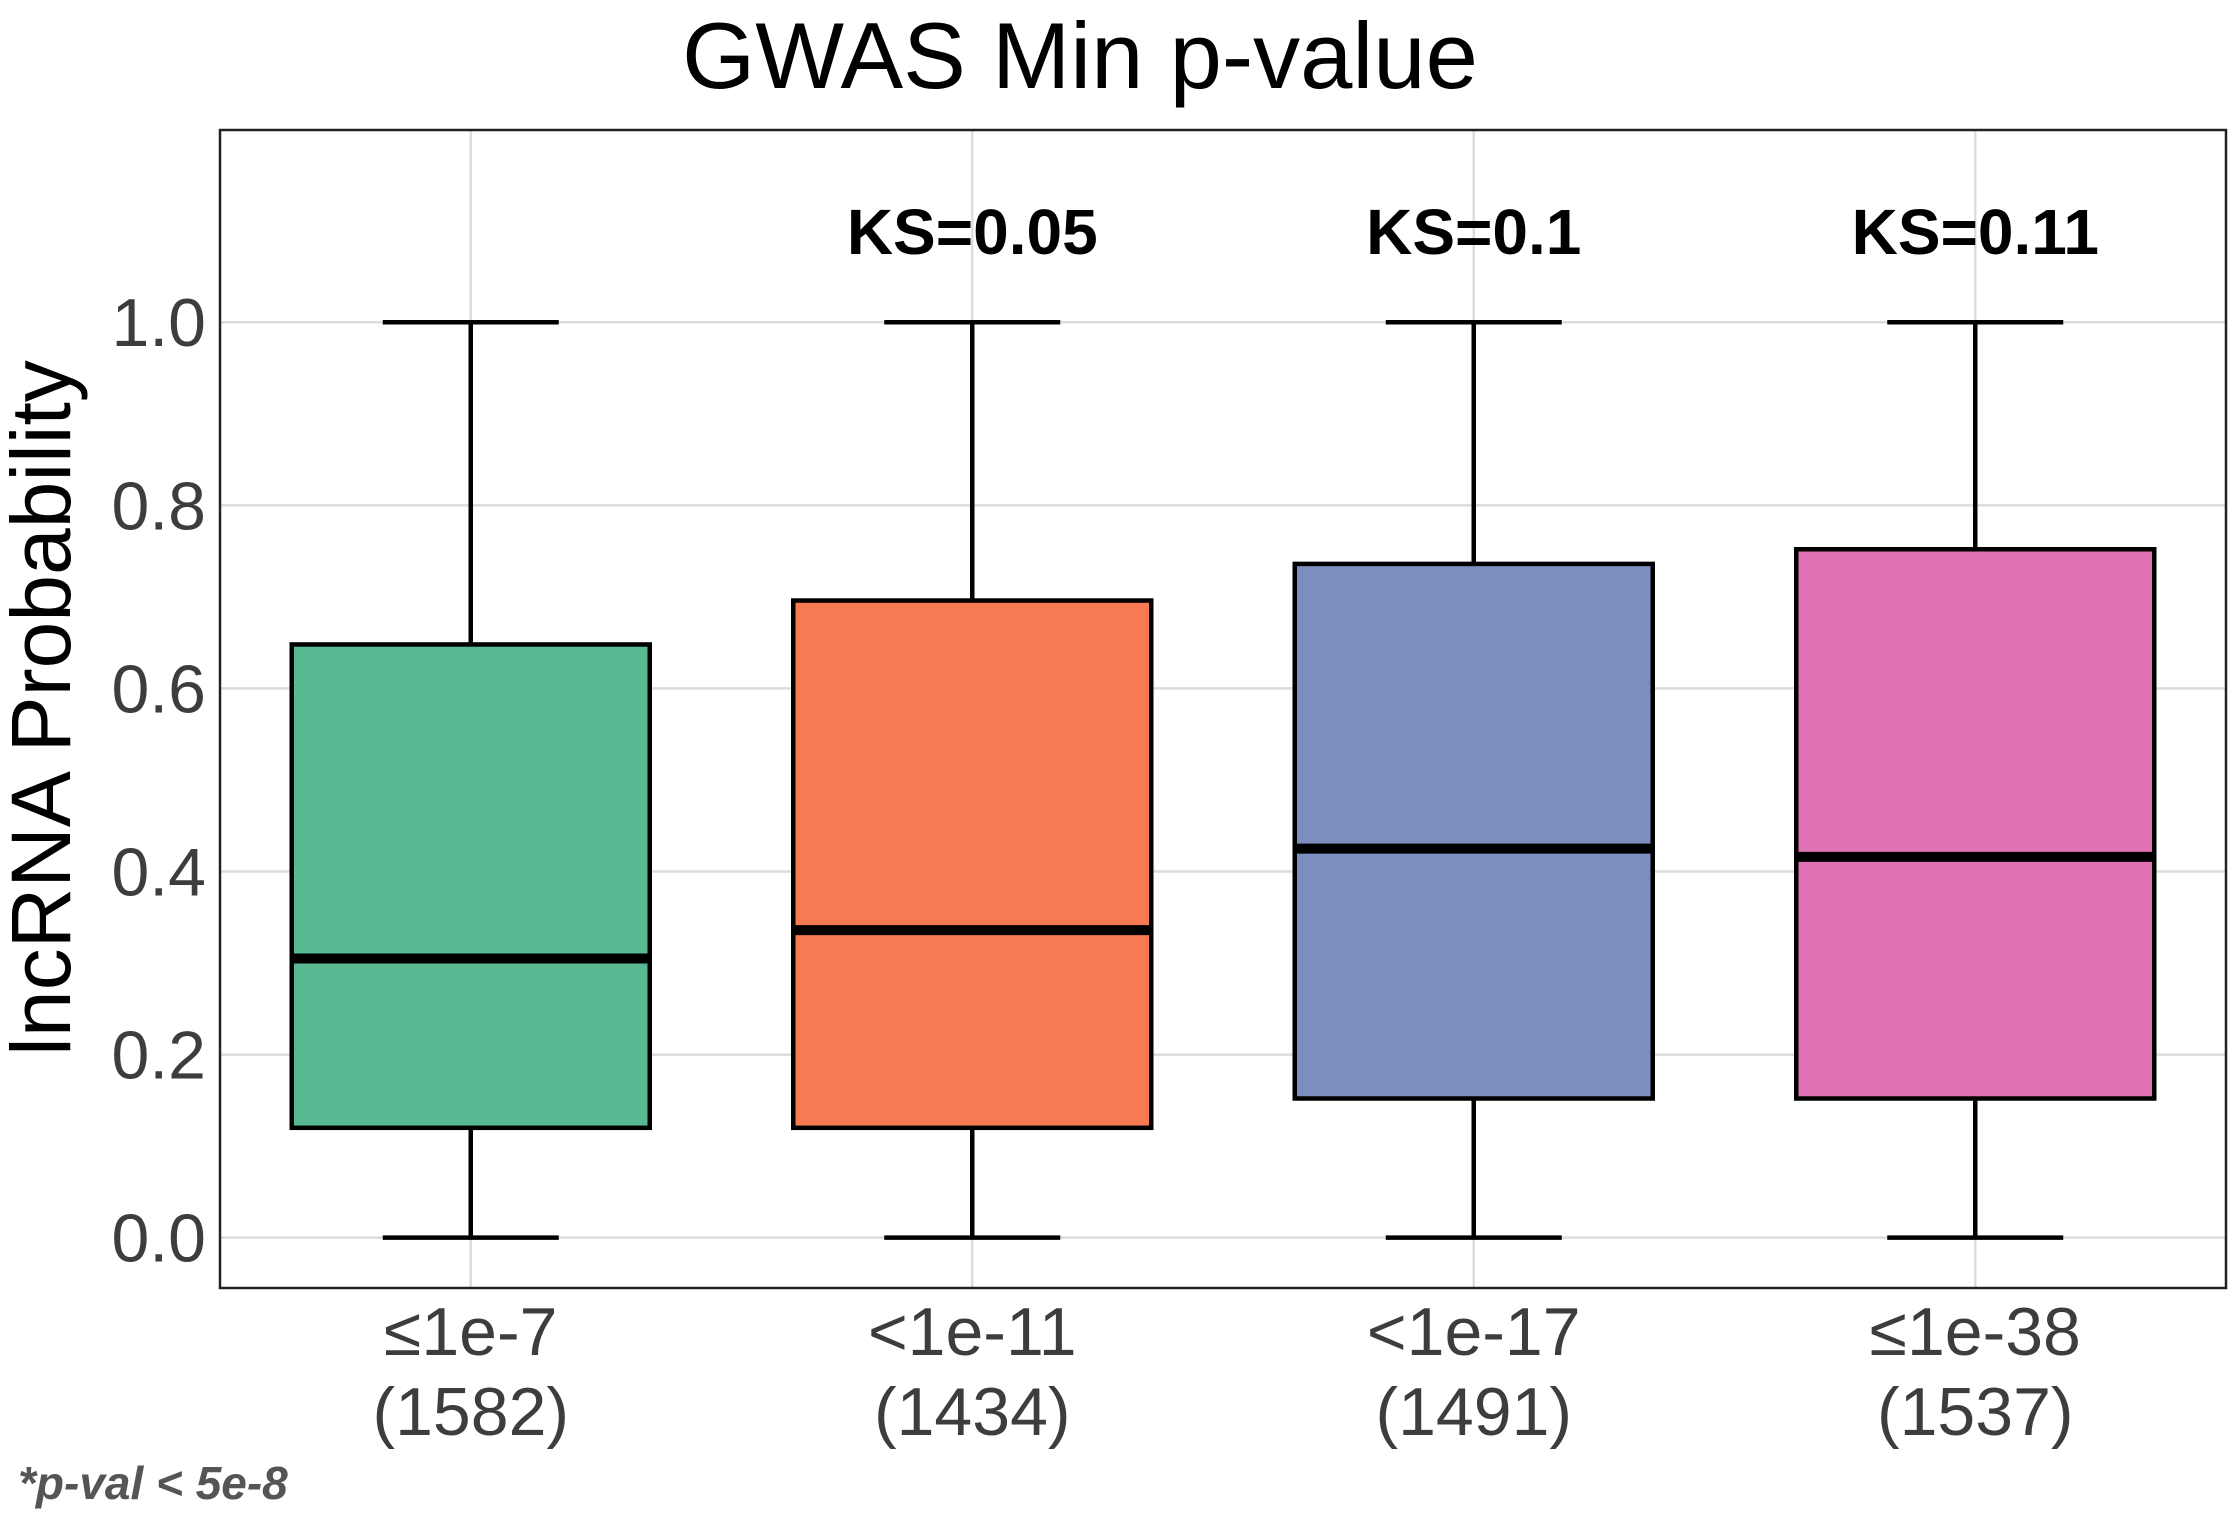  Describe the element at coordinates (158, 780) in the screenshot. I see `y-axis-ticks: 0.0 0.2 0.4 0.6 0.8 1.0` at that location.